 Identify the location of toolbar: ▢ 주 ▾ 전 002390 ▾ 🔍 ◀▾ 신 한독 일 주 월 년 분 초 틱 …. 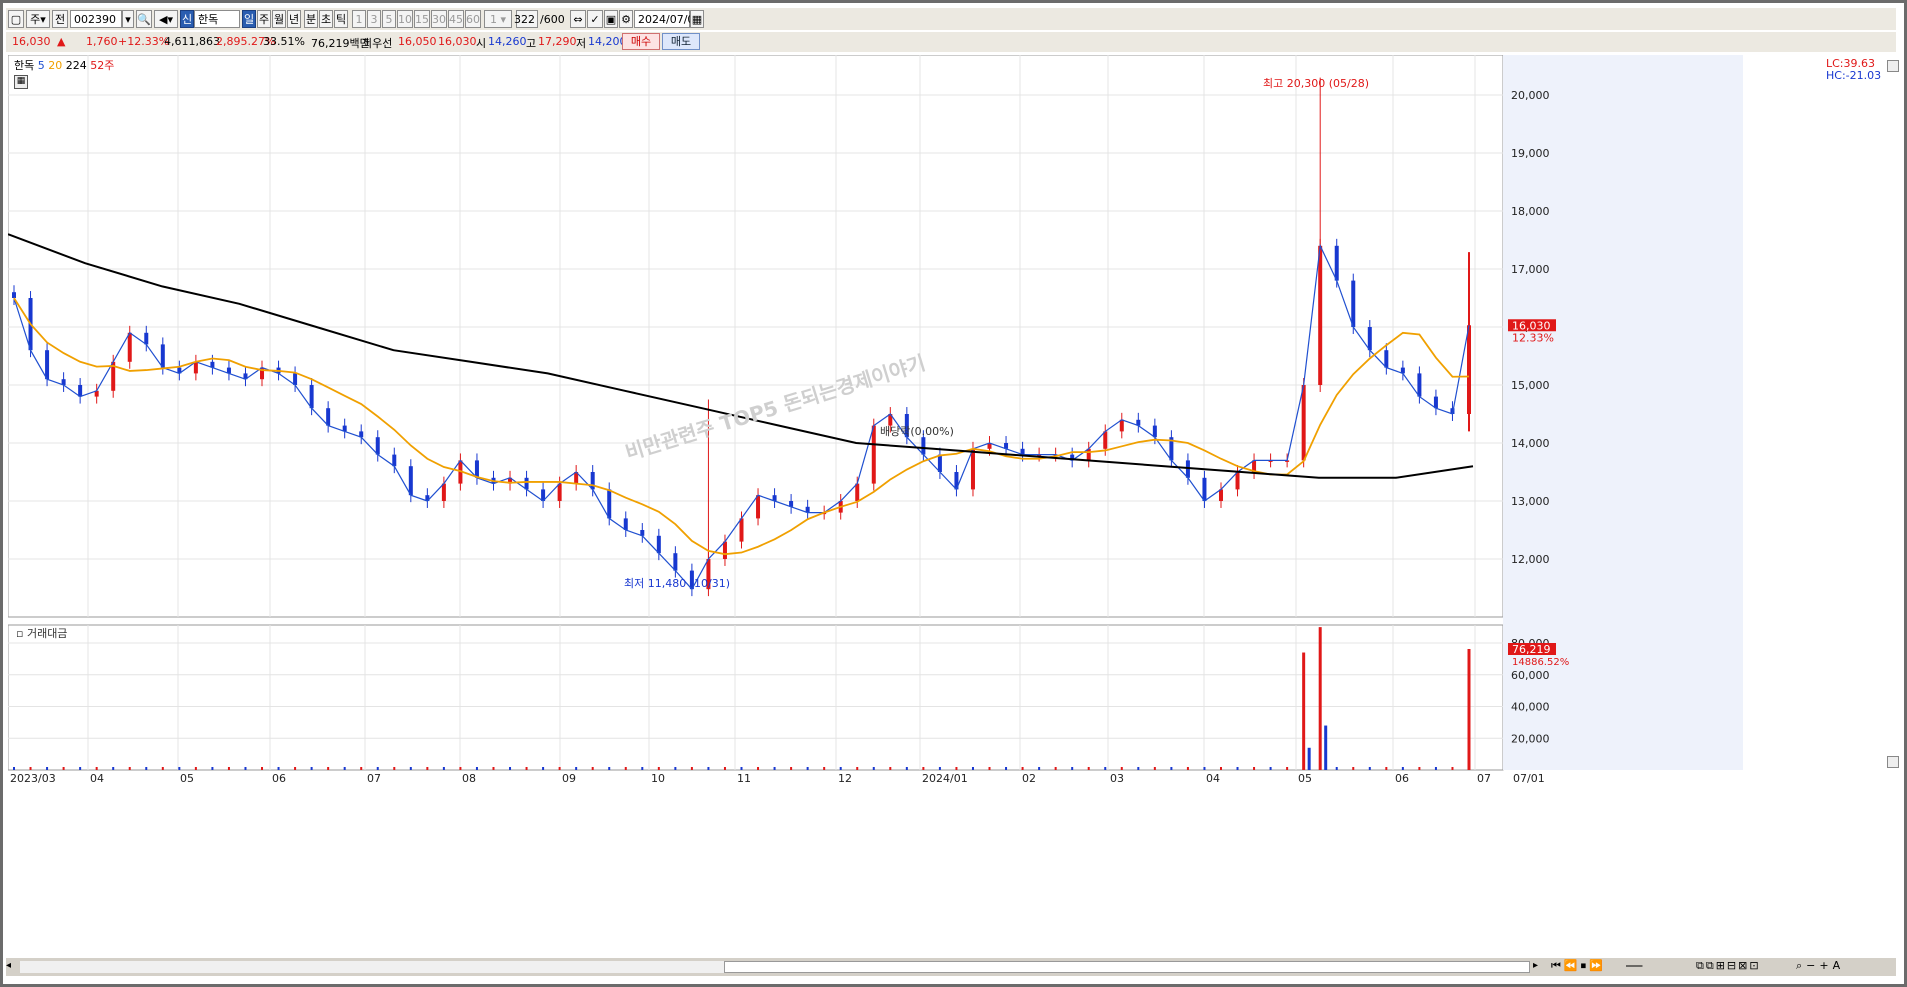
(951, 19).